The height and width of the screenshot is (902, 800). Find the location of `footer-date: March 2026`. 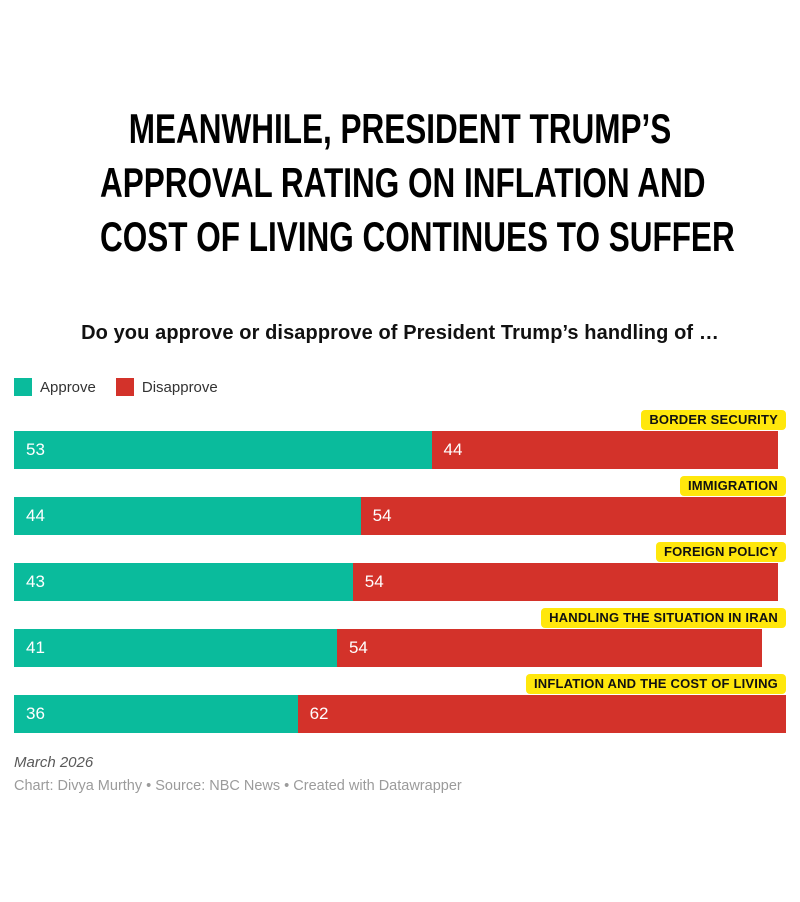

footer-date: March 2026 is located at coordinates (54, 762).